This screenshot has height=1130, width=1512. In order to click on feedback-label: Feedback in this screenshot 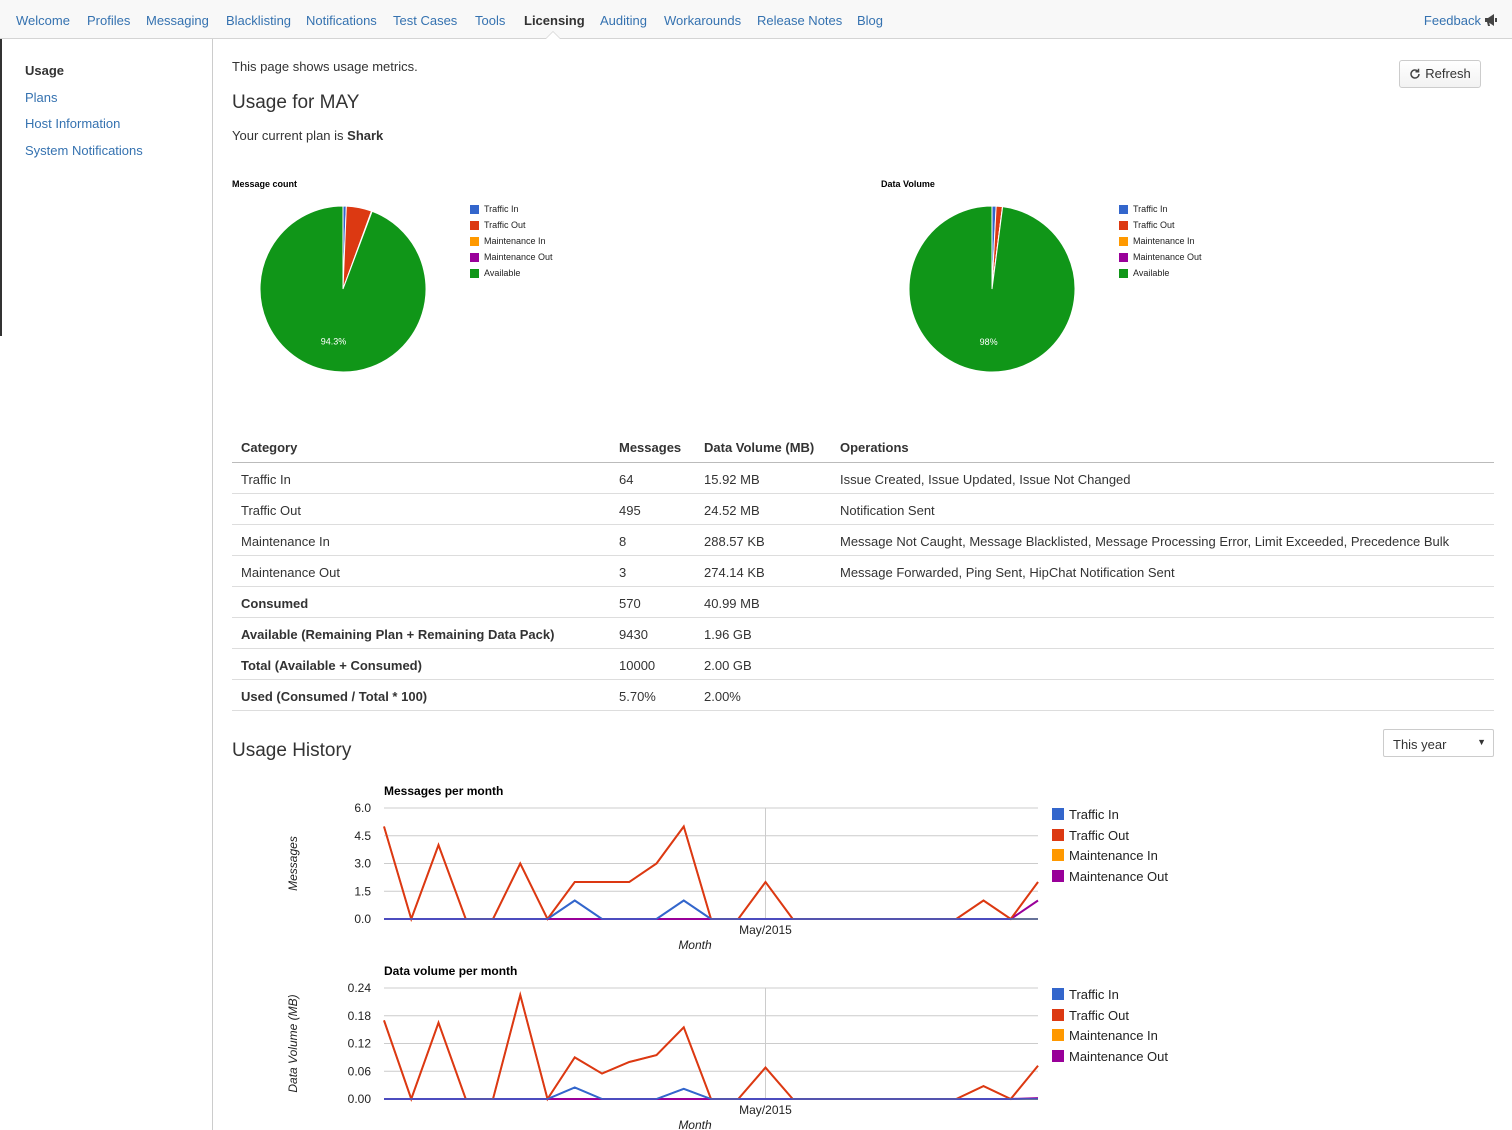, I will do `click(1452, 20)`.